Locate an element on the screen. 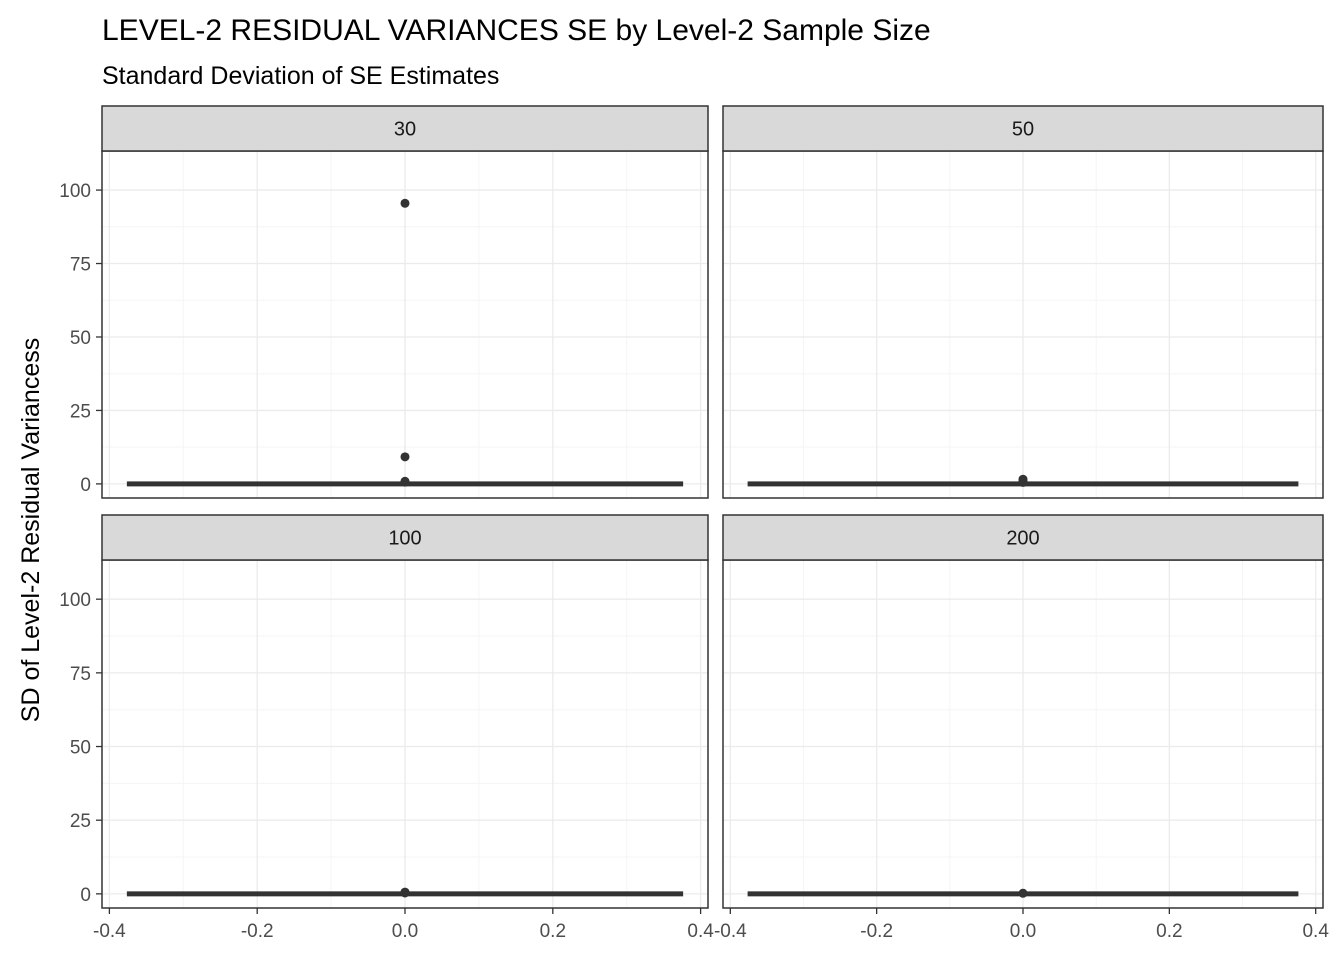  chart-subtitle: Standard Deviation of SE Estimates is located at coordinates (300, 76).